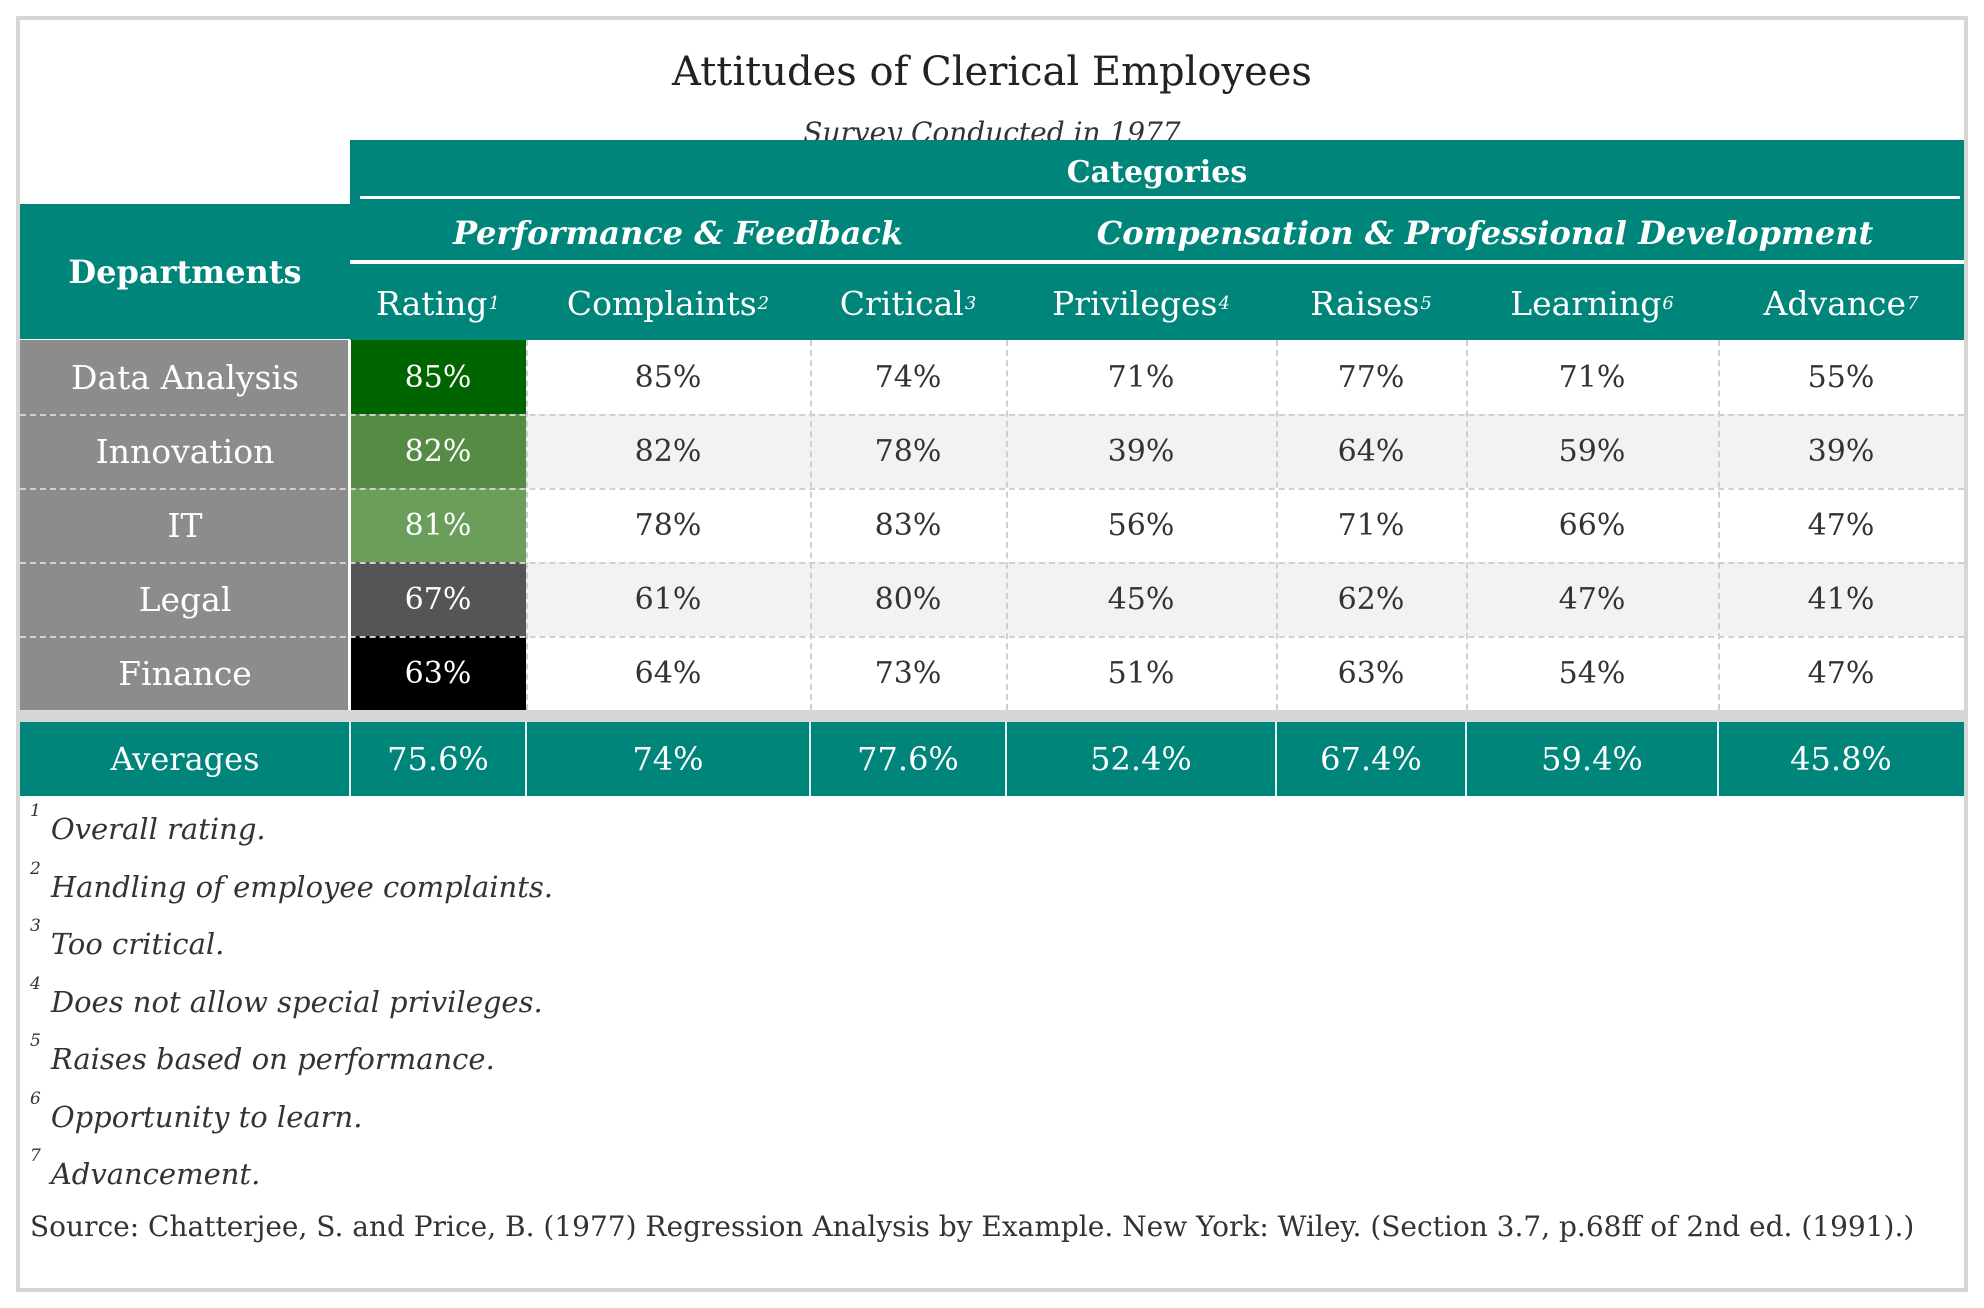 This screenshot has width=1984, height=1308. Describe the element at coordinates (185, 673) in the screenshot. I see `row-header-department: Finance` at that location.